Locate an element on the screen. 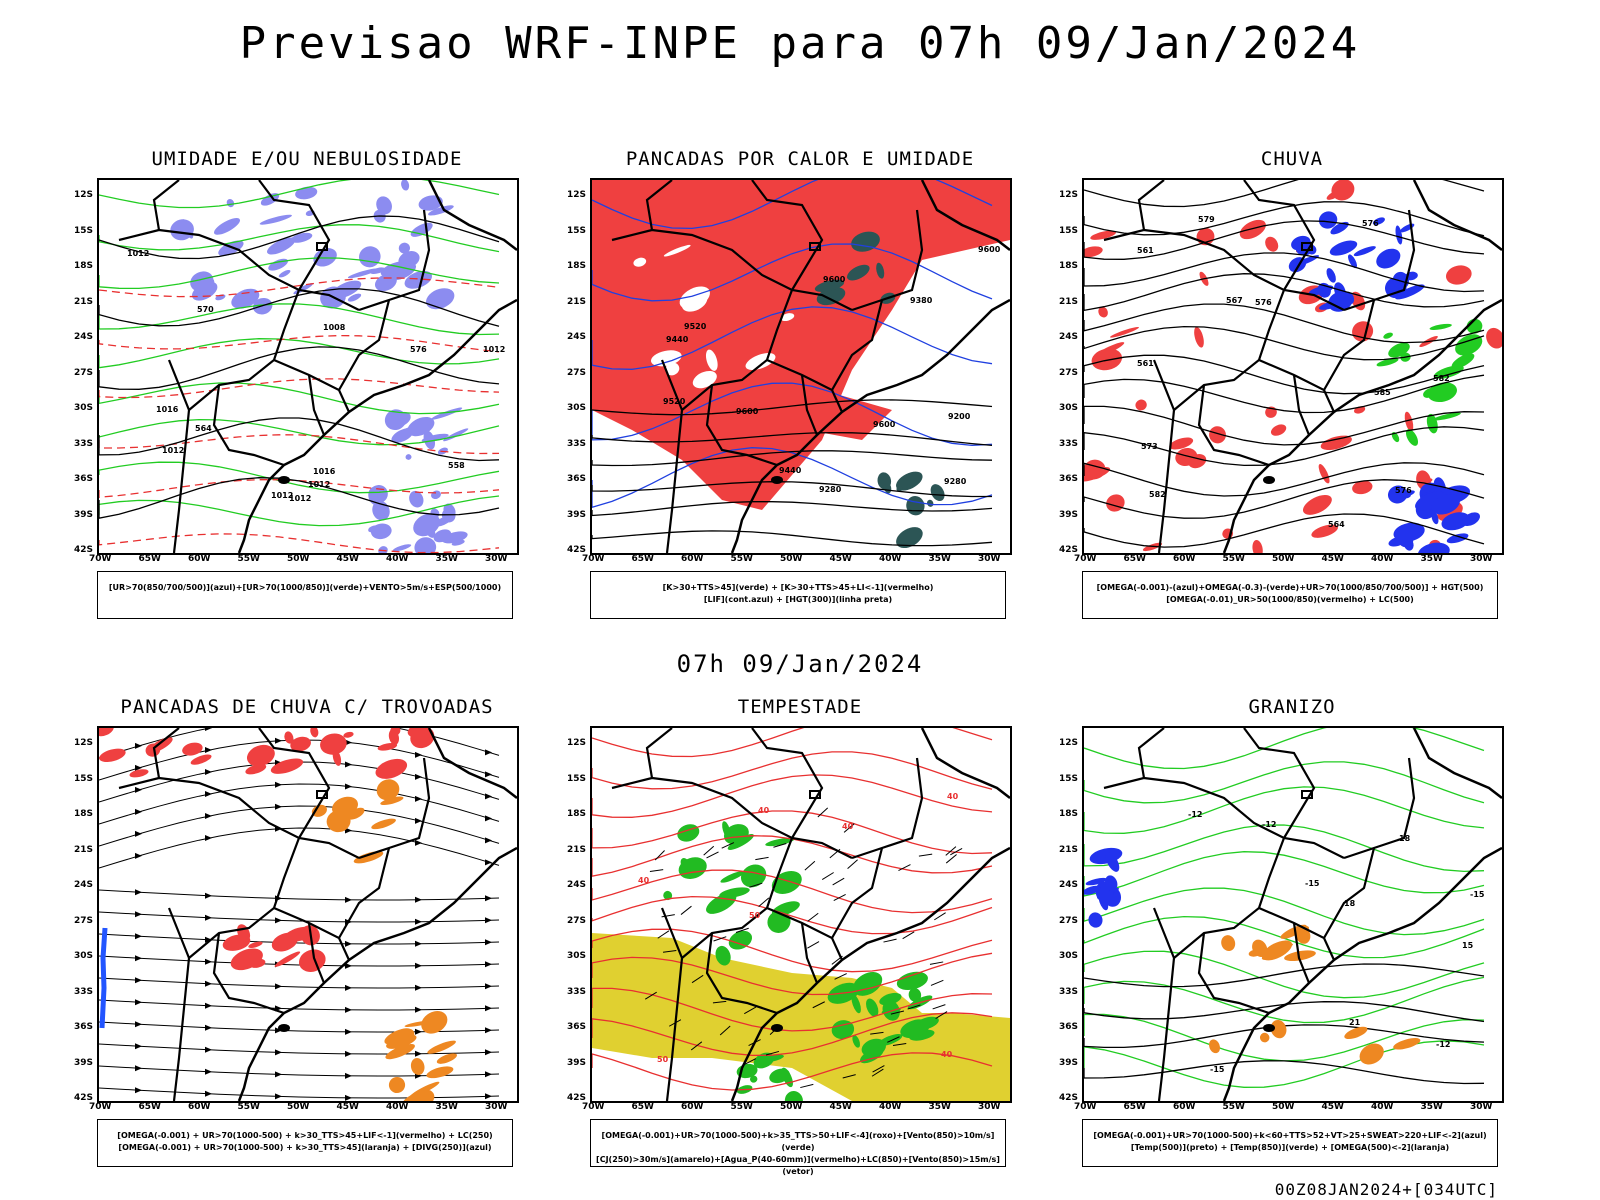  lat-tick-label: 18S is located at coordinates (1068, 266).